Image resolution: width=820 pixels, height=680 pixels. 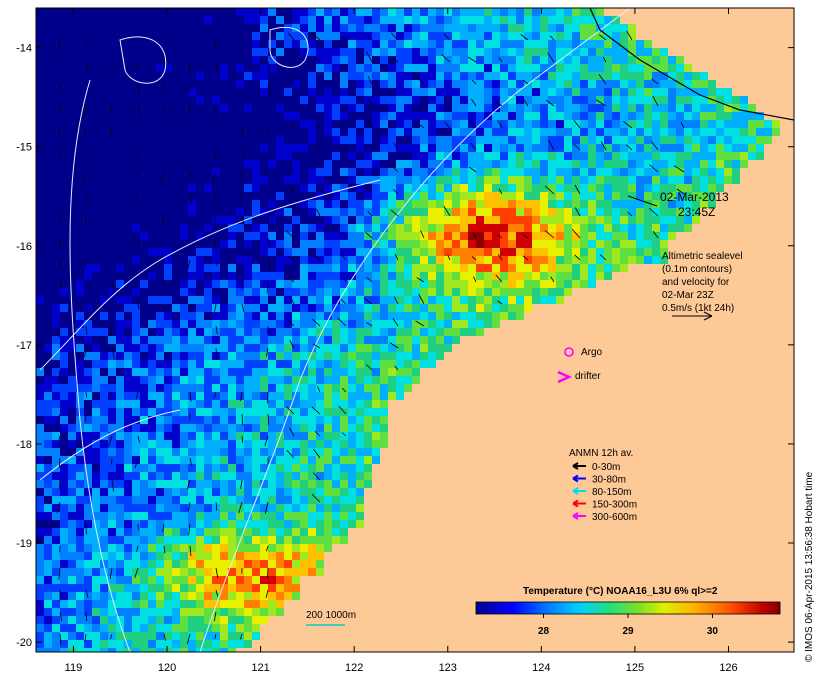 What do you see at coordinates (448, 668) in the screenshot?
I see `lon-tick-label: 123` at bounding box center [448, 668].